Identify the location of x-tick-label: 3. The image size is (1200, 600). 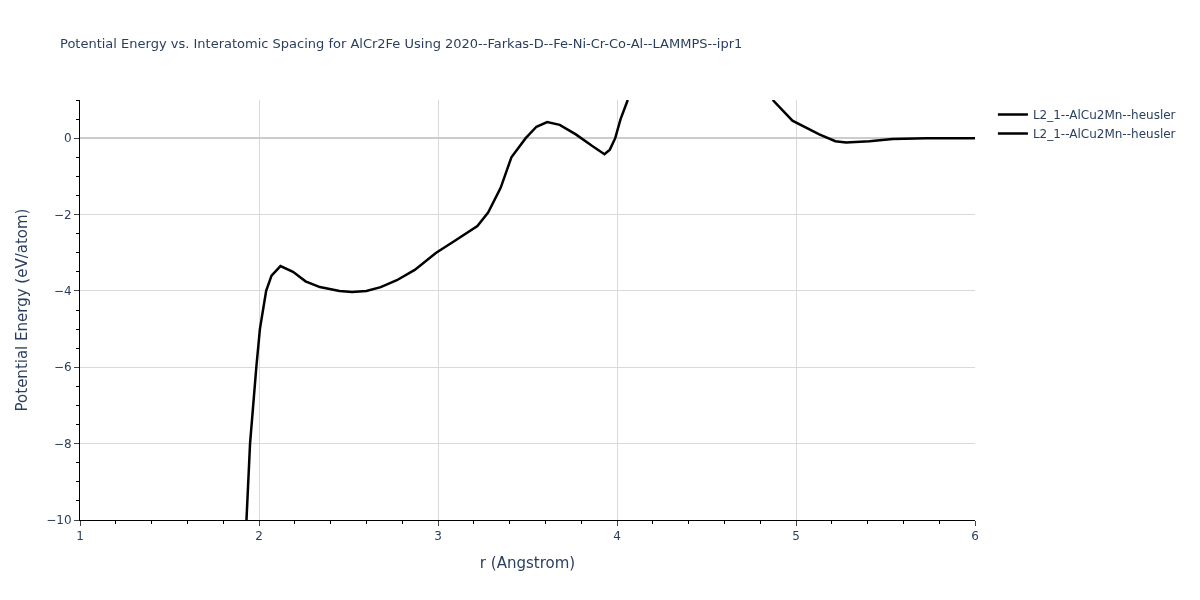
(438, 536).